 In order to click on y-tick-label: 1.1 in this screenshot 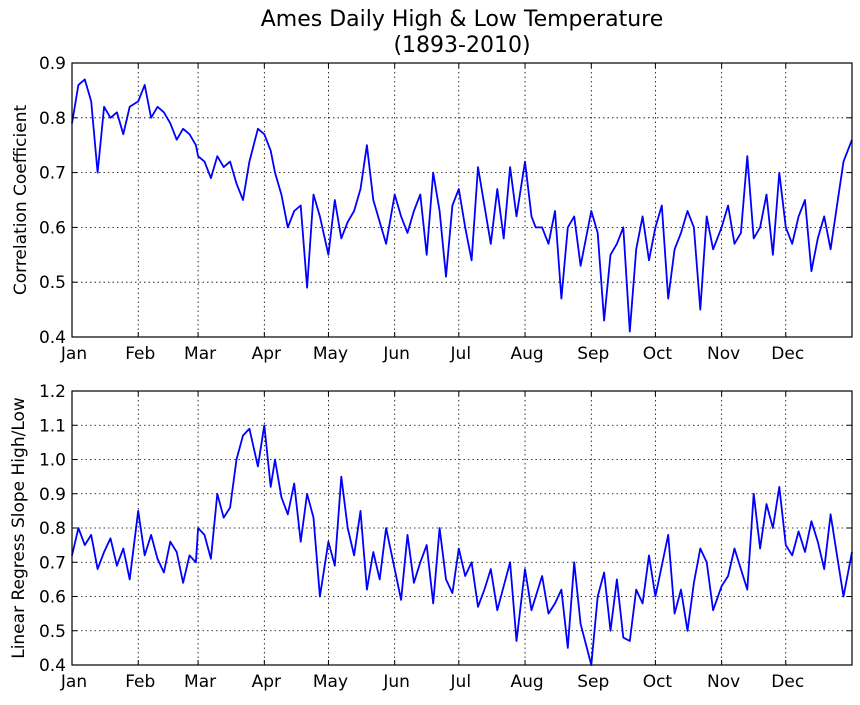, I will do `click(52, 426)`.